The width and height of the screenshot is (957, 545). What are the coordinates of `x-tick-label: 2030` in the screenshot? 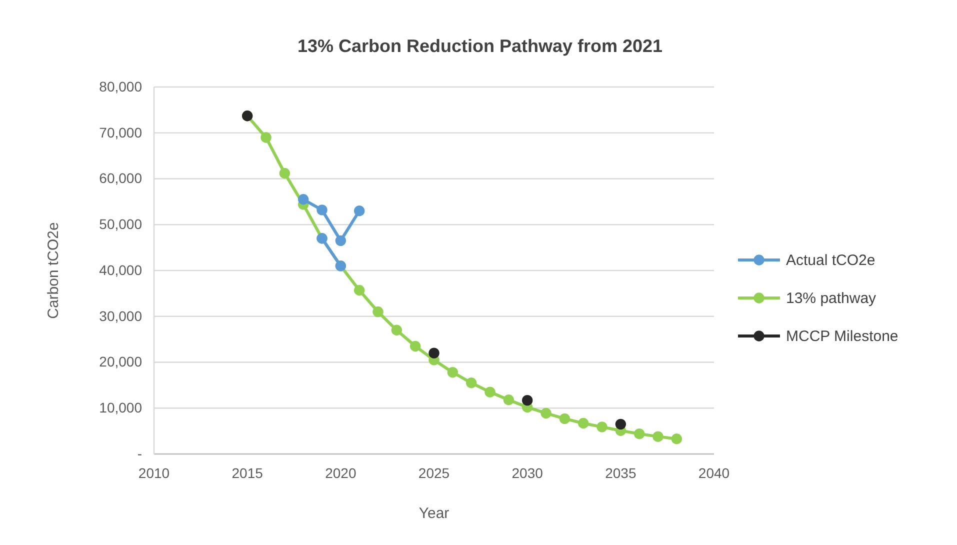 It's located at (528, 472).